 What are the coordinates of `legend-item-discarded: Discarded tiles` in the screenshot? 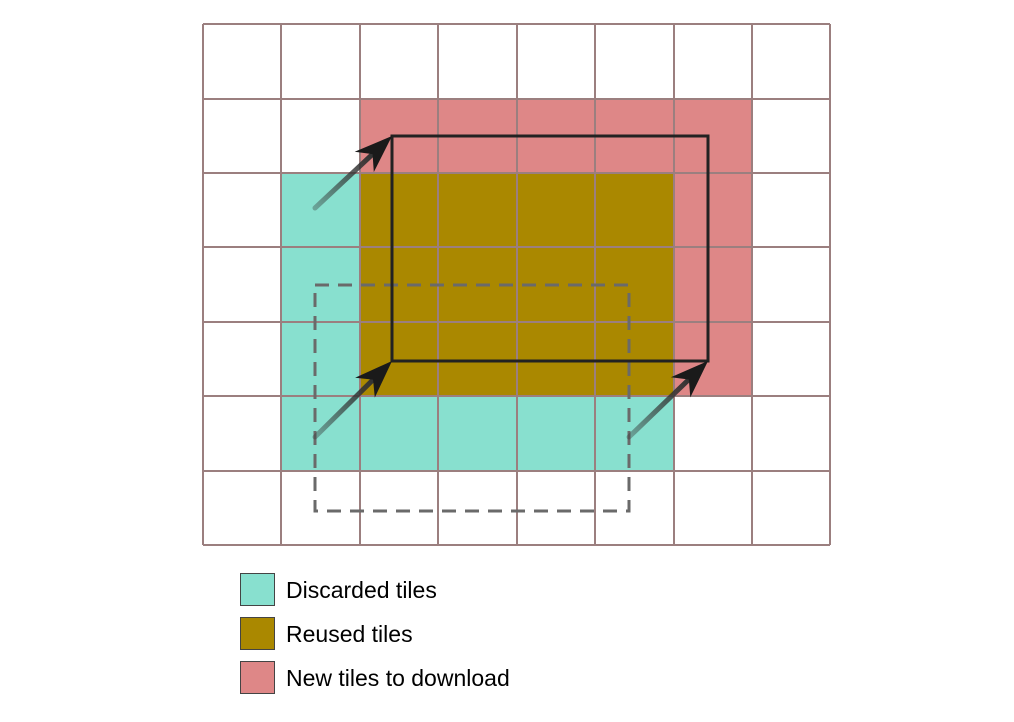 It's located at (450, 590).